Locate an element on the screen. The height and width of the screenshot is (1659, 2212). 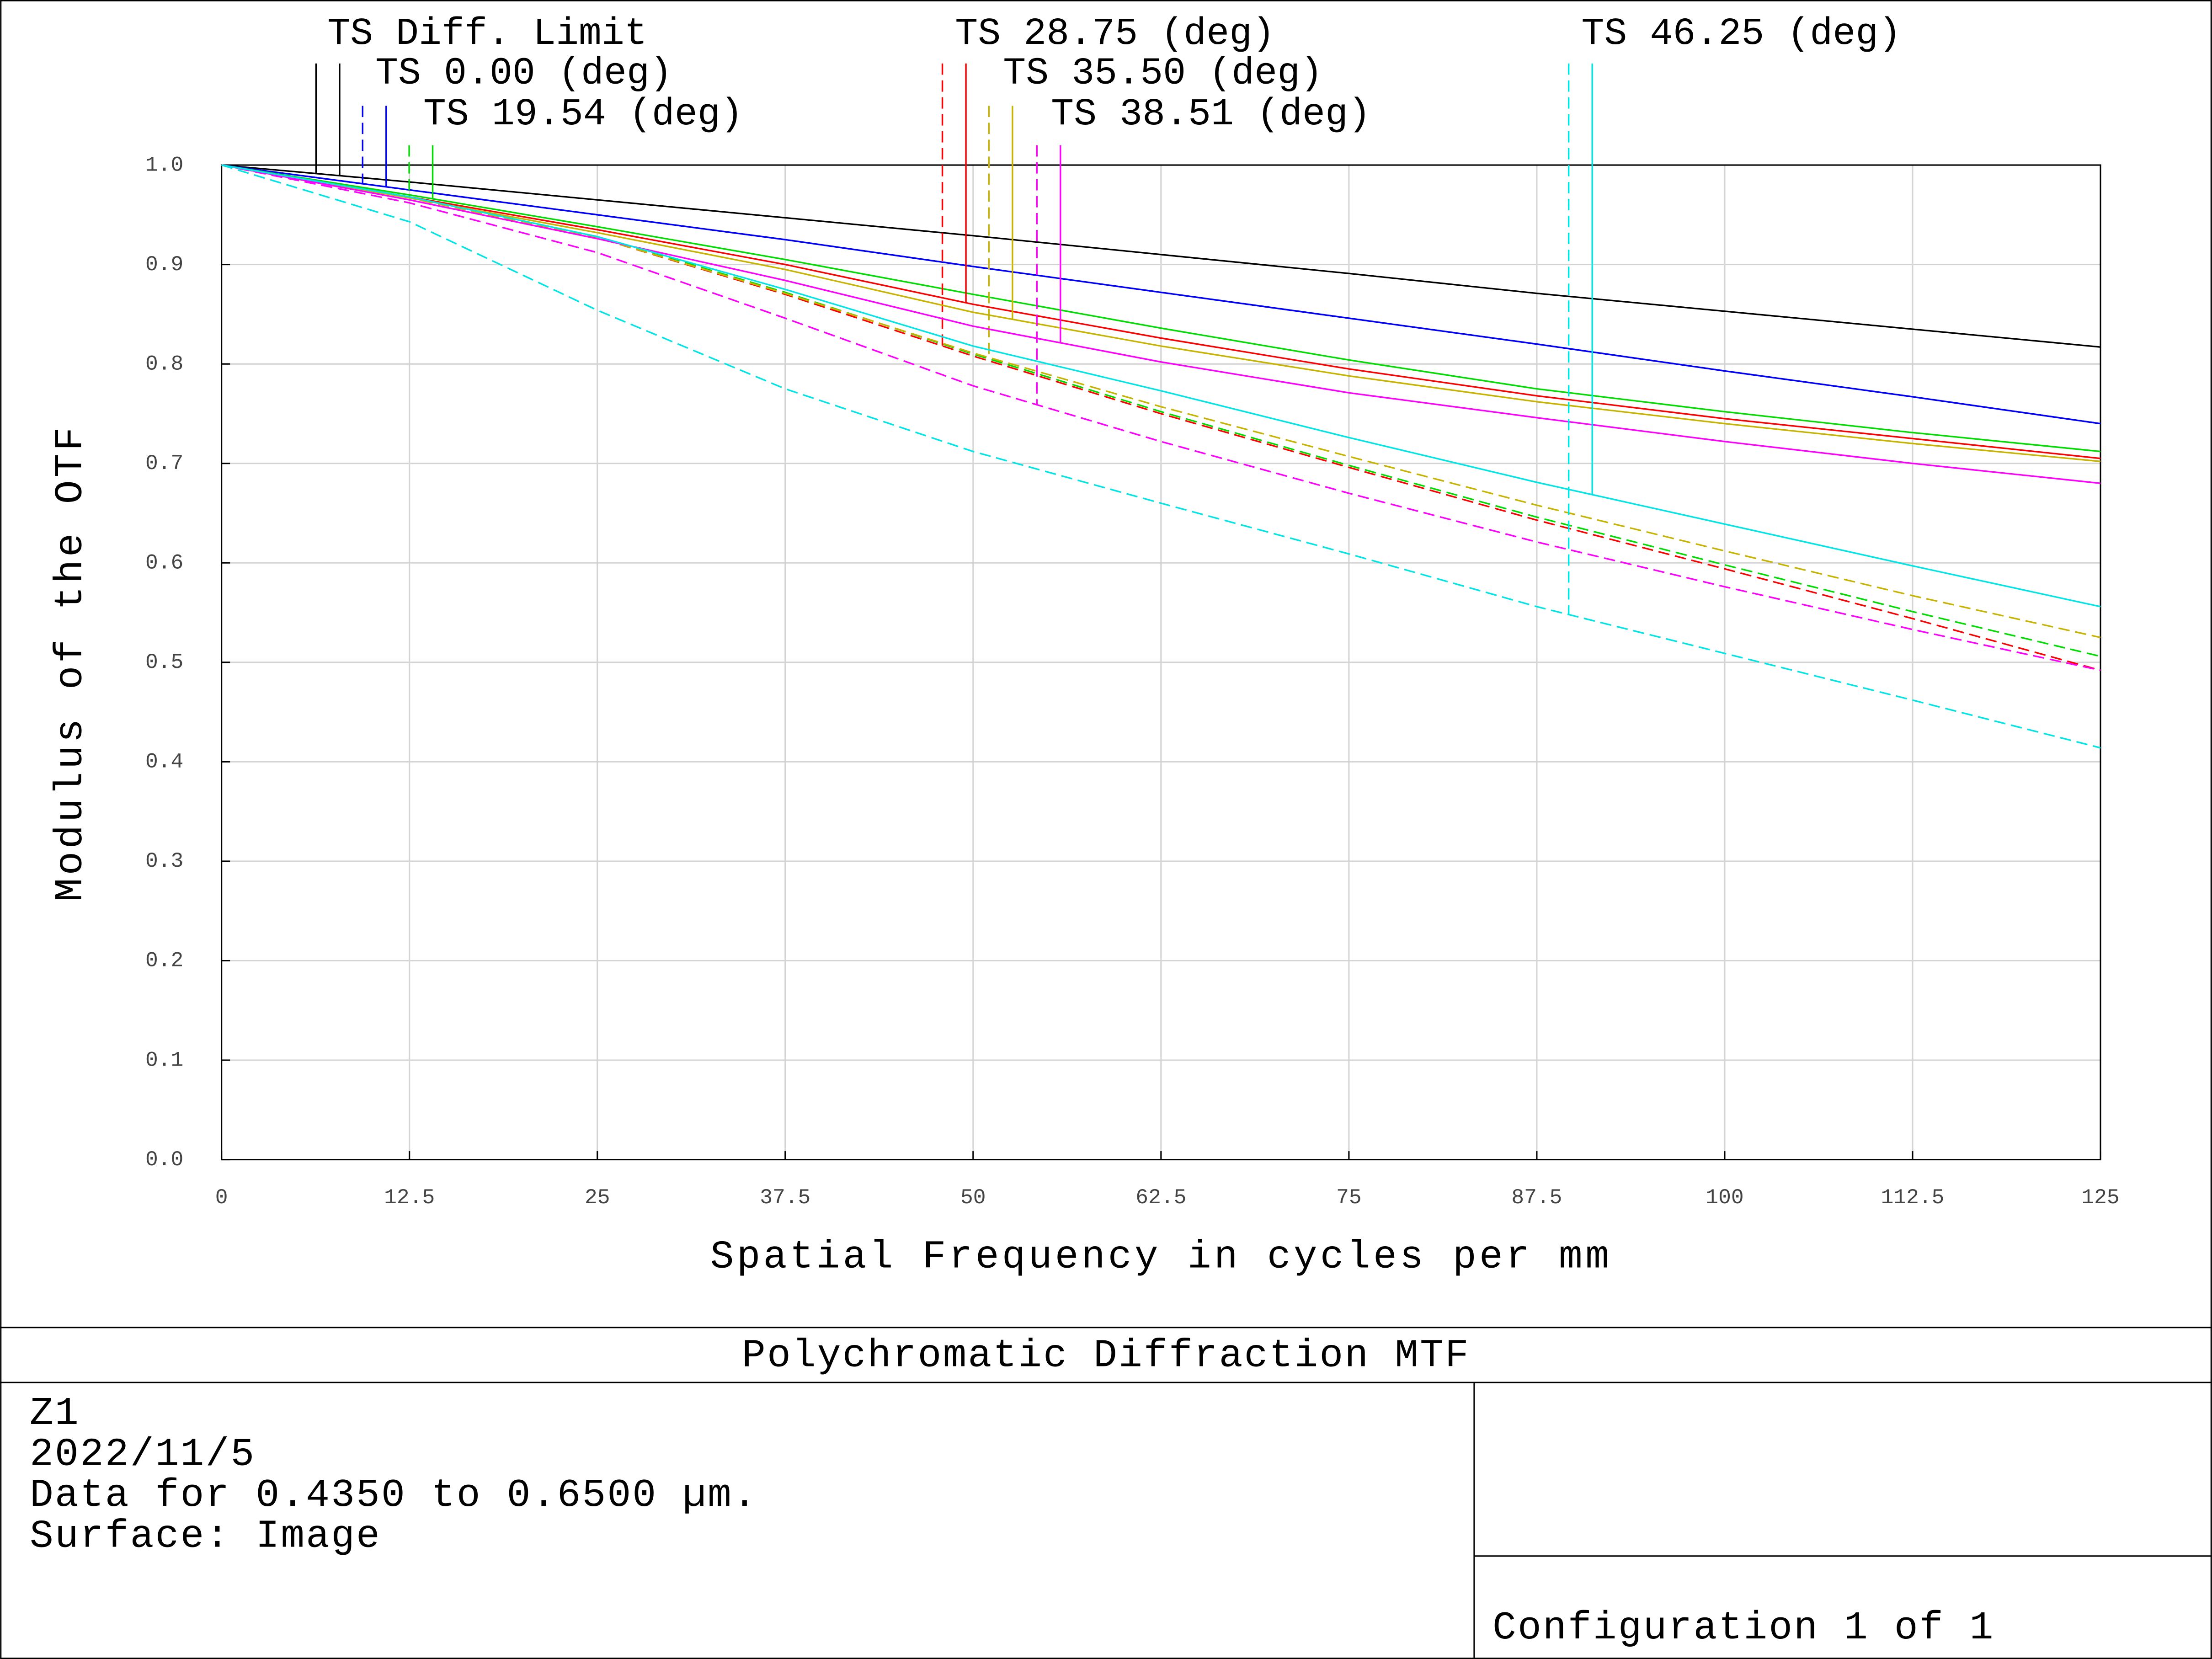
y-tick-label: 0.0 is located at coordinates (164, 1160).